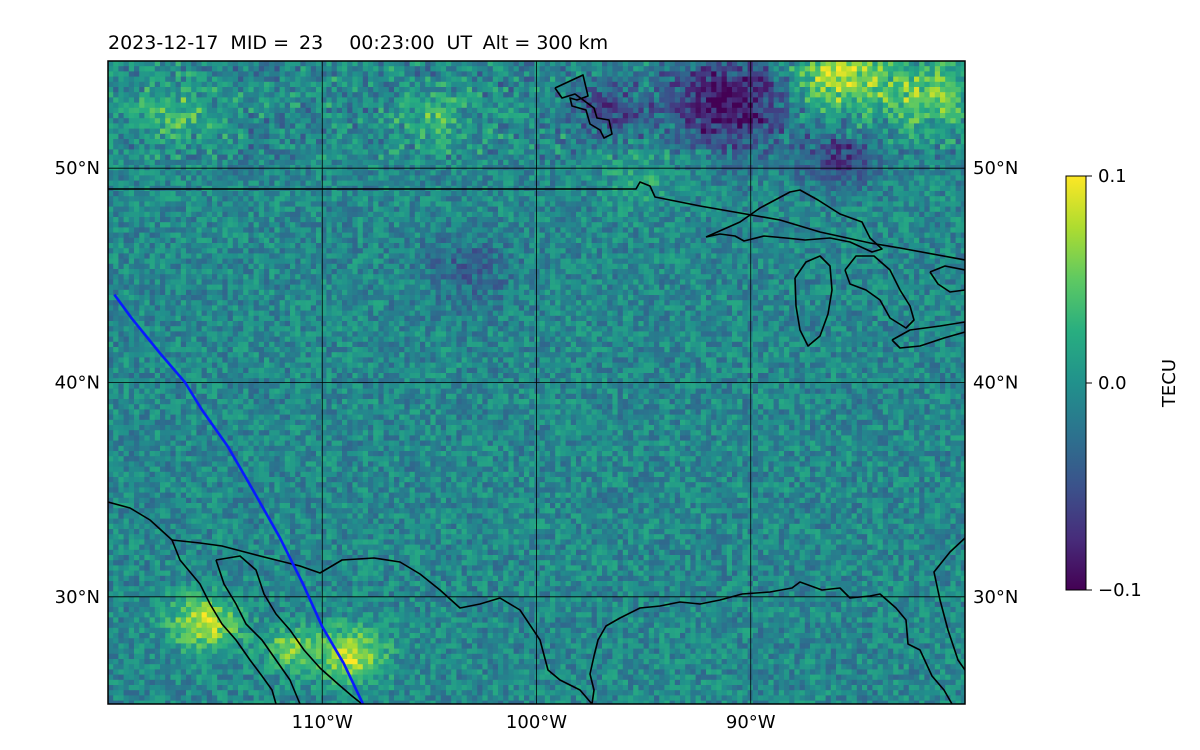 This screenshot has height=750, width=1200. I want to click on texas-coast, so click(666, 648).